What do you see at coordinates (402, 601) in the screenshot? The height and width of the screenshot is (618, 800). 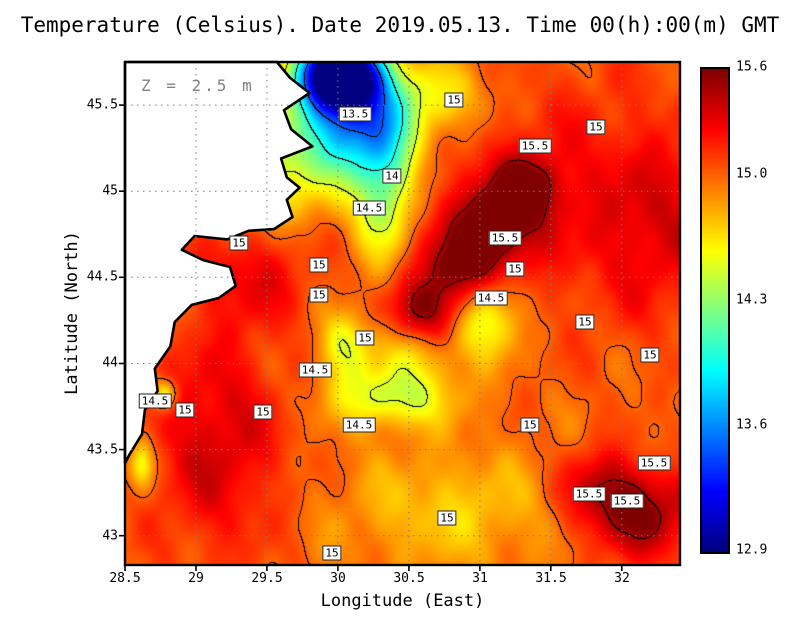 I see `x-axis-label: Longitude (East)` at bounding box center [402, 601].